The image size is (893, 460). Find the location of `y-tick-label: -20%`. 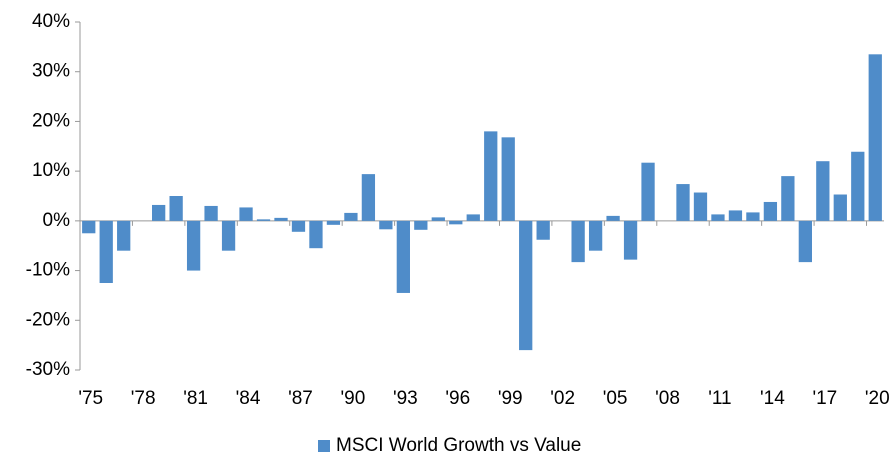

y-tick-label: -20% is located at coordinates (48, 319).